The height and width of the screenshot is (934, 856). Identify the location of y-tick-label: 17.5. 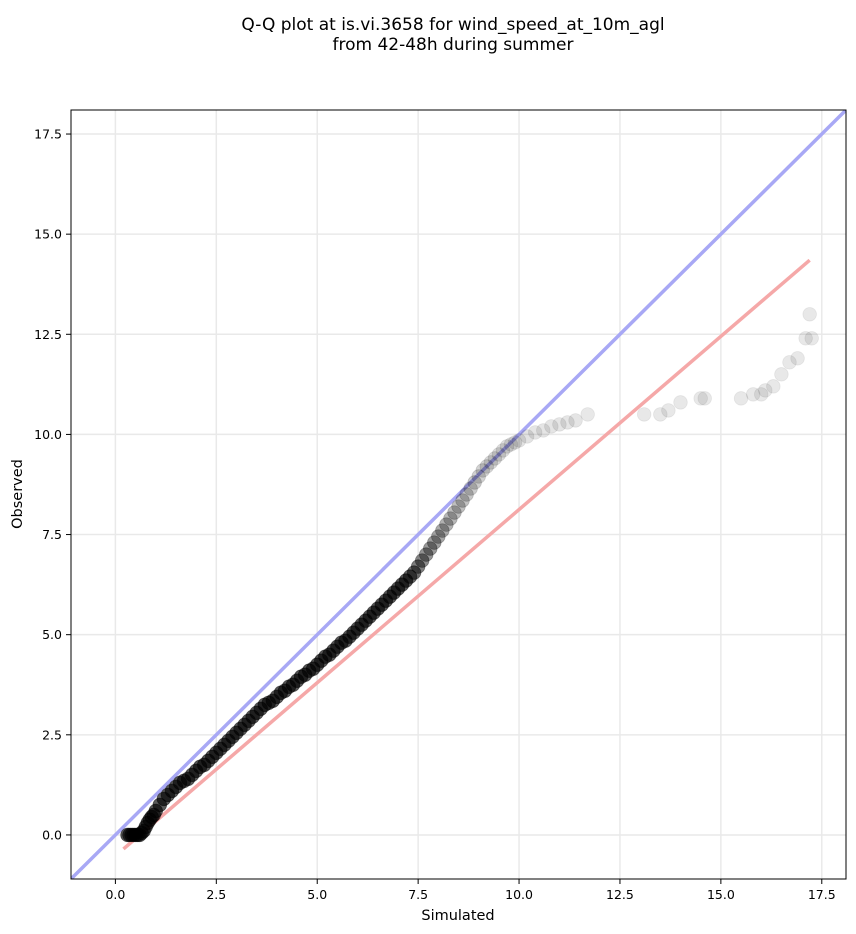
(48, 134).